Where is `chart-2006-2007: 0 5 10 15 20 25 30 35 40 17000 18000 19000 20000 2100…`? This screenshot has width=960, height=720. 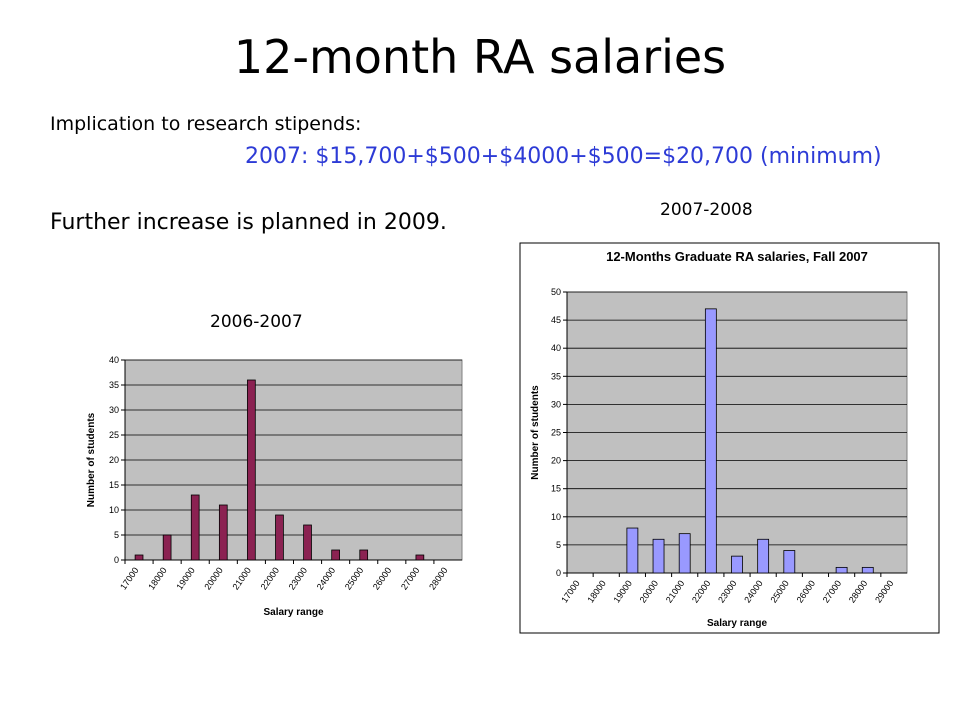 chart-2006-2007: 0 5 10 15 20 25 30 35 40 17000 18000 19000 20000 2100… is located at coordinates (274, 486).